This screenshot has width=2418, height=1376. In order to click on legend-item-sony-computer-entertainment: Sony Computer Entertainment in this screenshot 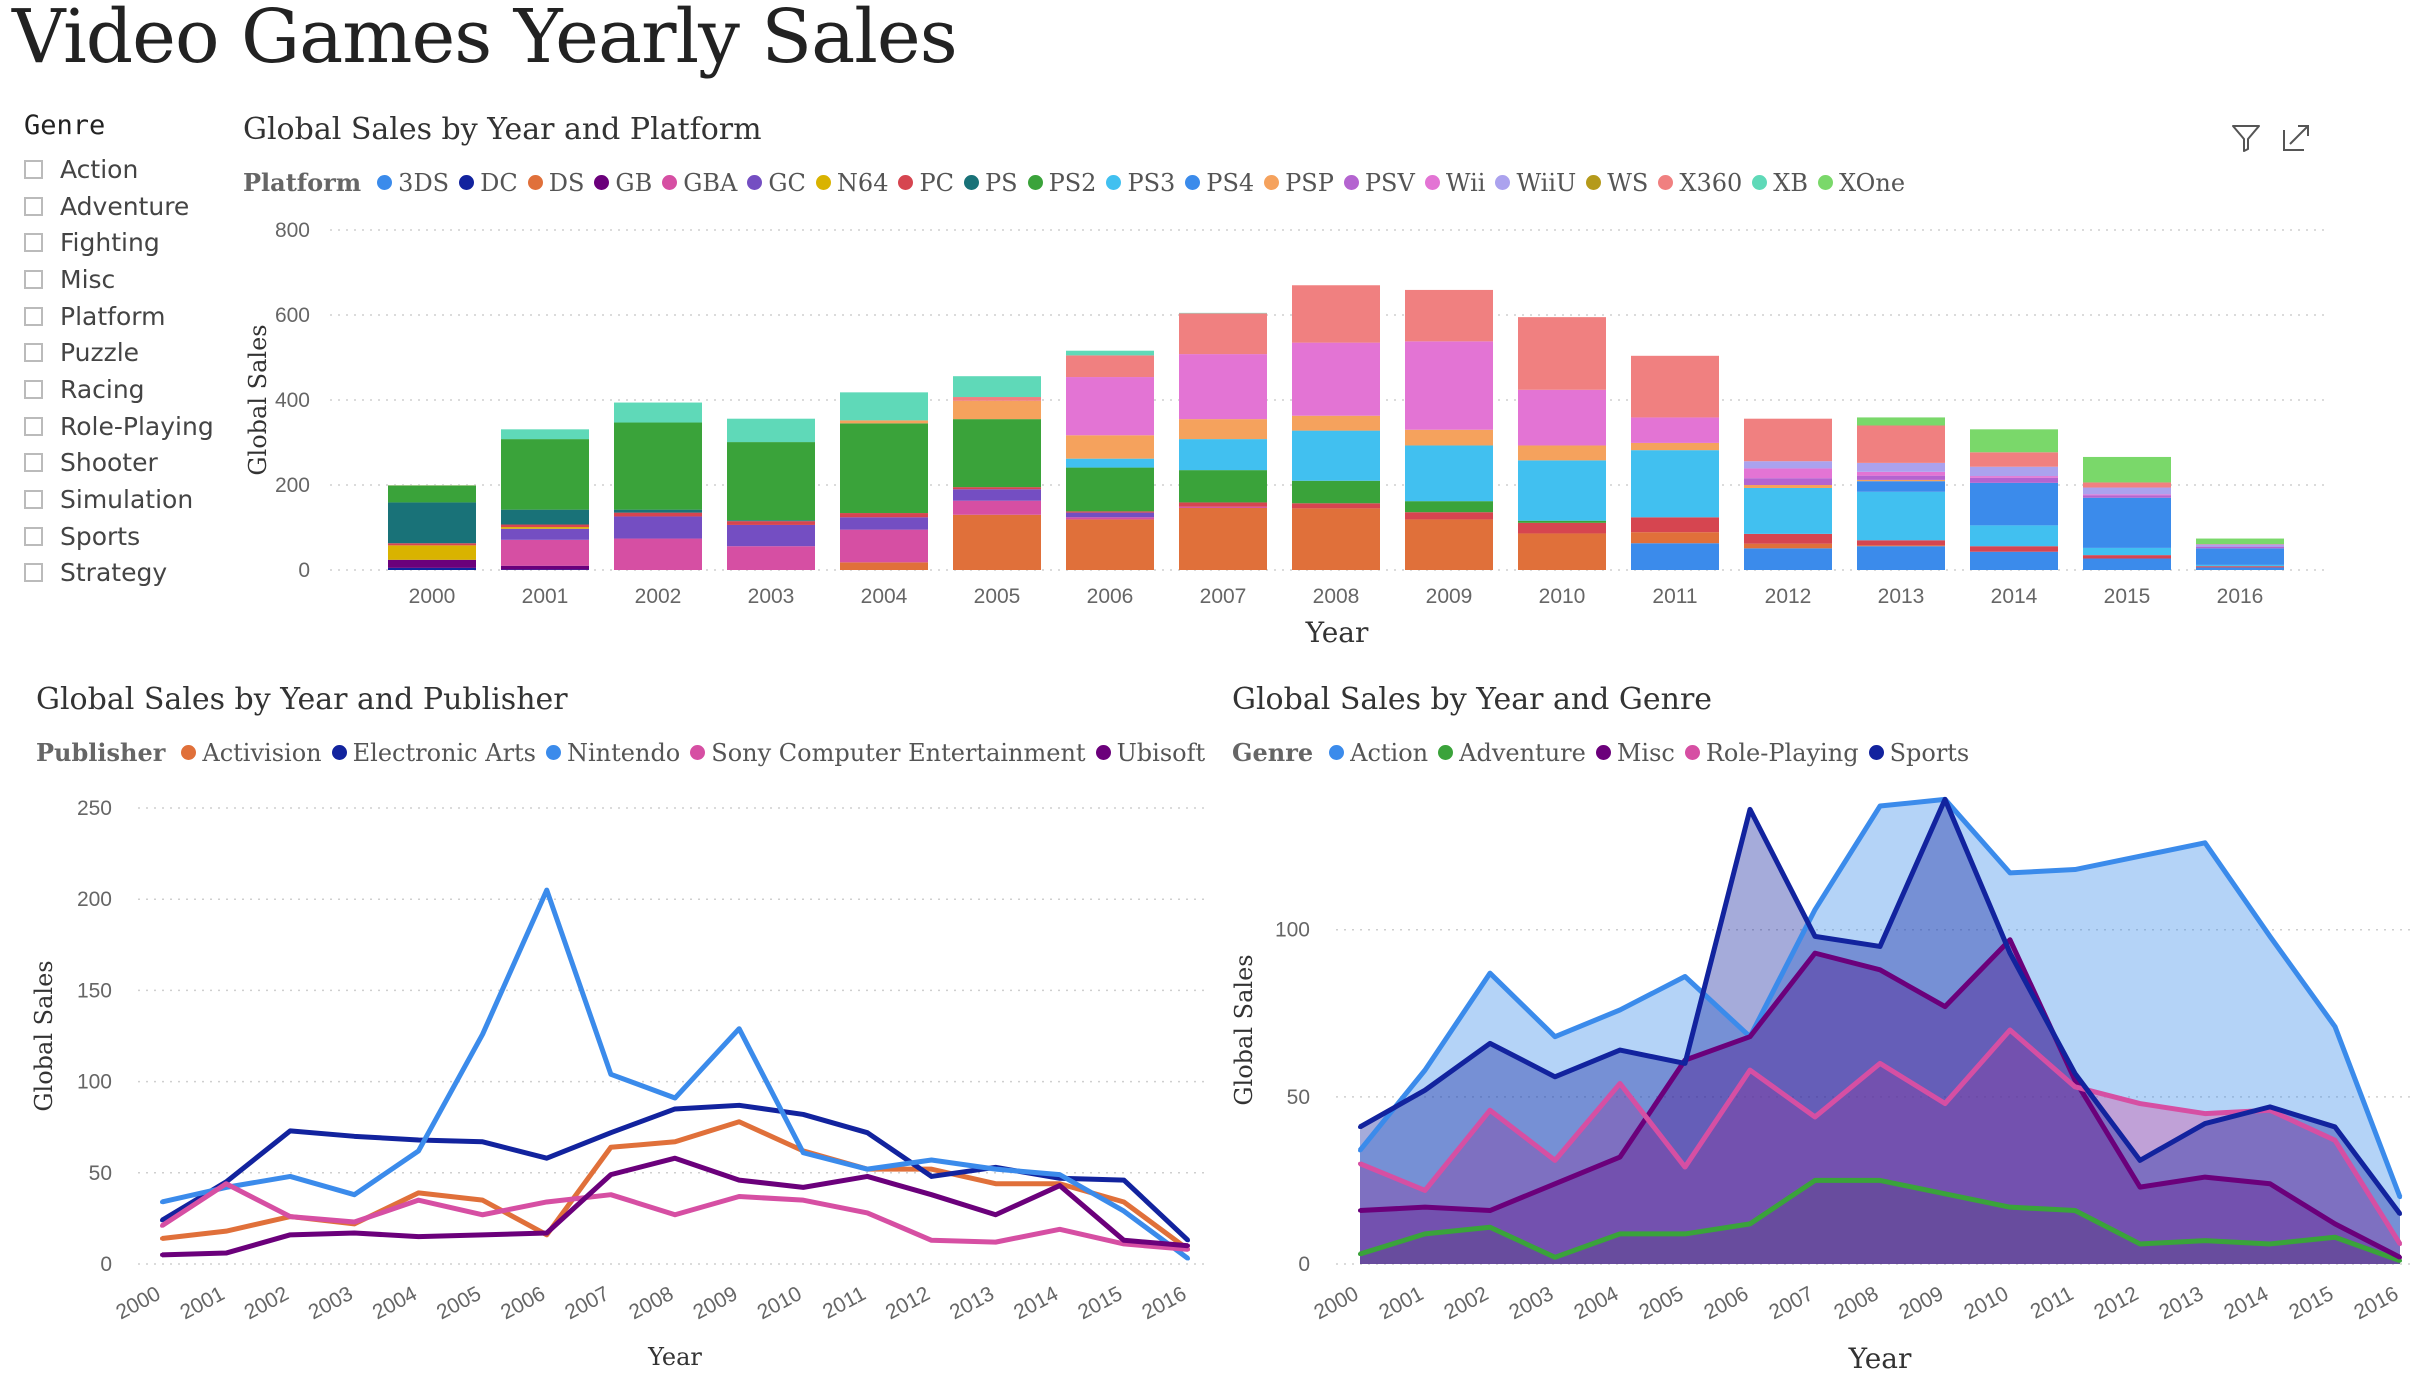, I will do `click(888, 752)`.